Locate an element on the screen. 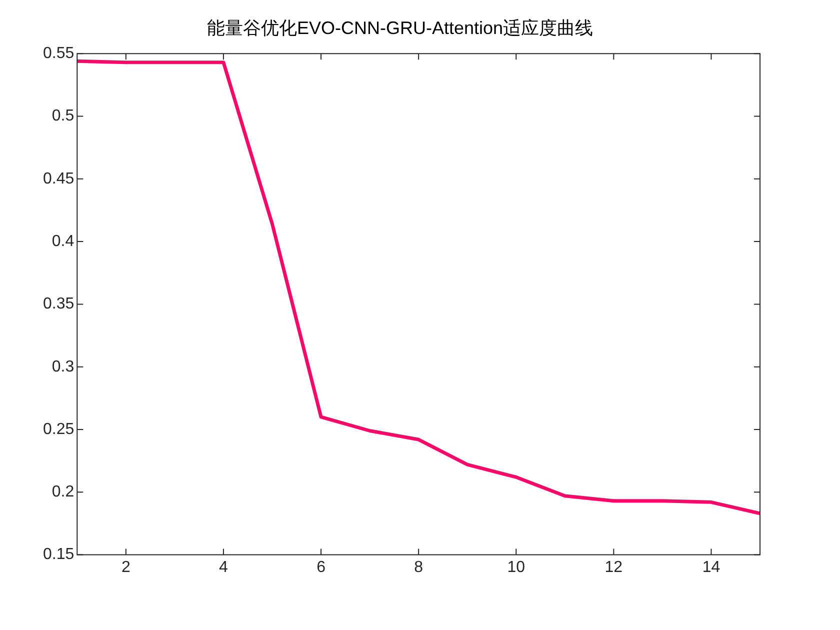 Image resolution: width=840 pixels, height=630 pixels. x-tick-label: 6 is located at coordinates (321, 567).